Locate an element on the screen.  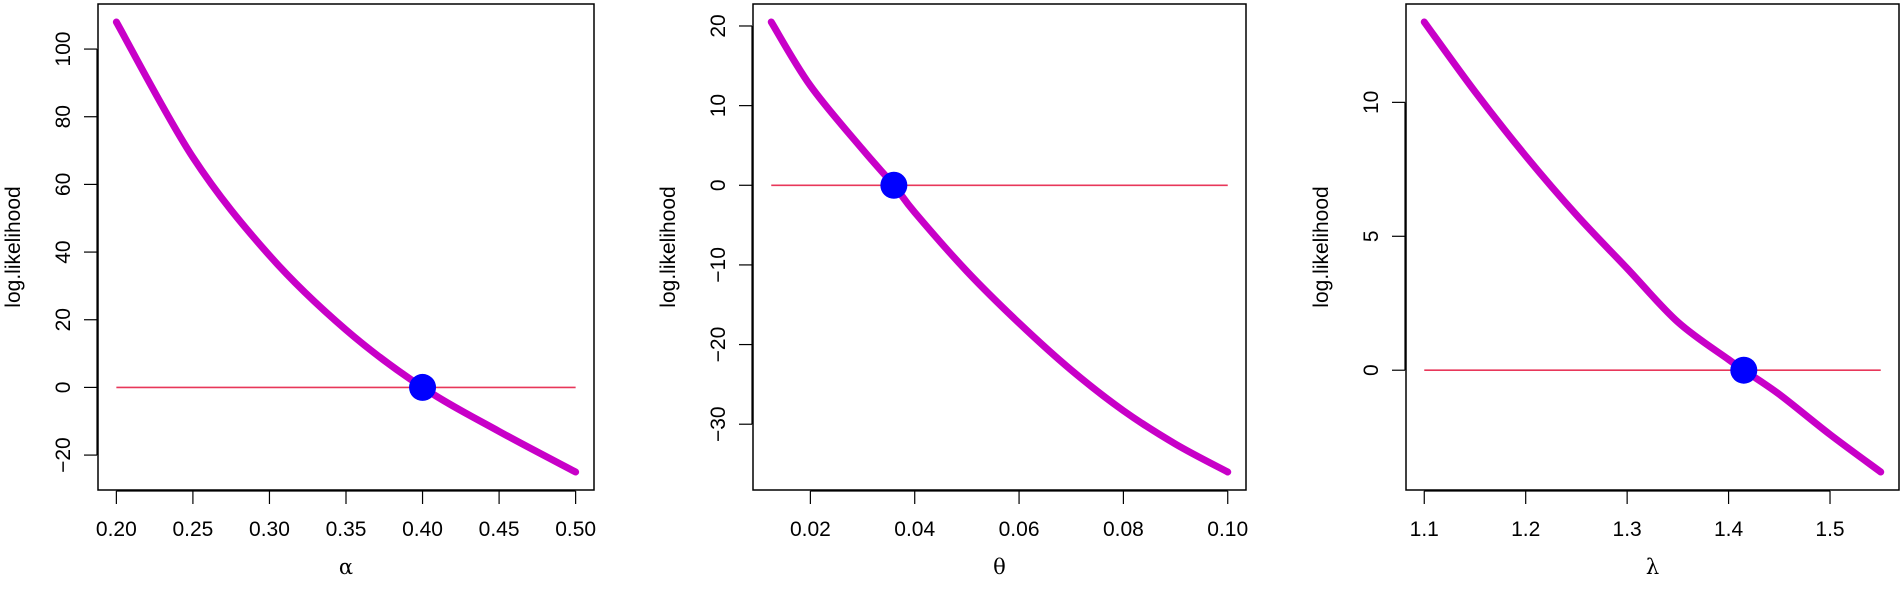
x-tick-label: 0.04 is located at coordinates (914, 529).